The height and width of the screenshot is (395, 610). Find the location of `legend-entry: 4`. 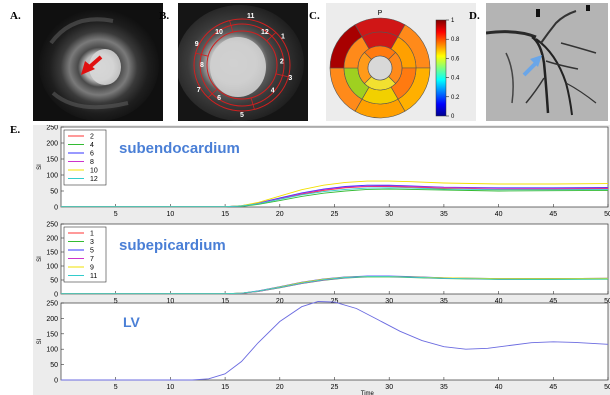

legend-entry: 4 is located at coordinates (92, 145).